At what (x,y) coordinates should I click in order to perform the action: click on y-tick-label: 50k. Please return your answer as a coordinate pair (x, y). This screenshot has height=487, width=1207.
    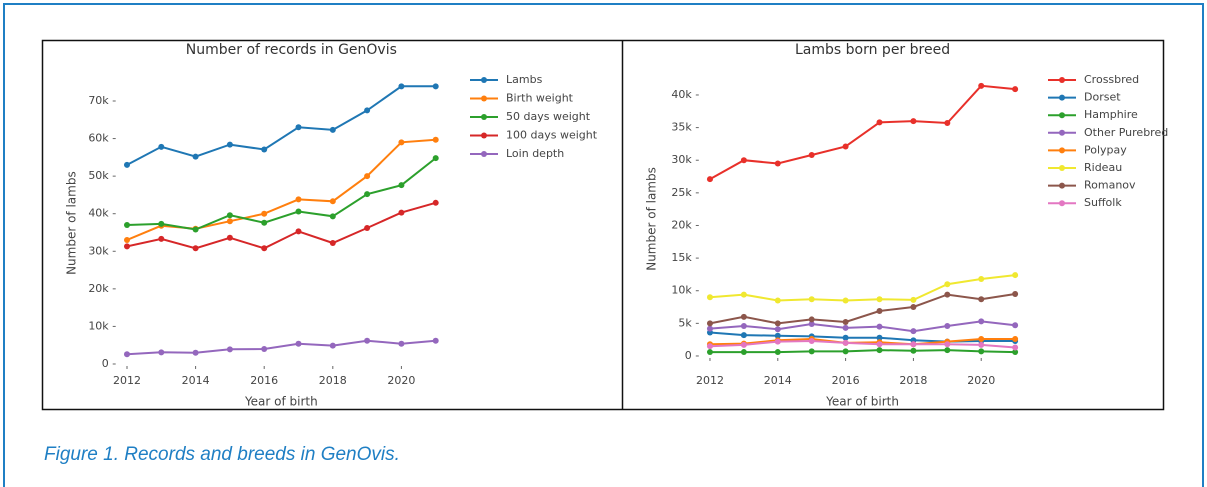
    Looking at the image, I should click on (98, 175).